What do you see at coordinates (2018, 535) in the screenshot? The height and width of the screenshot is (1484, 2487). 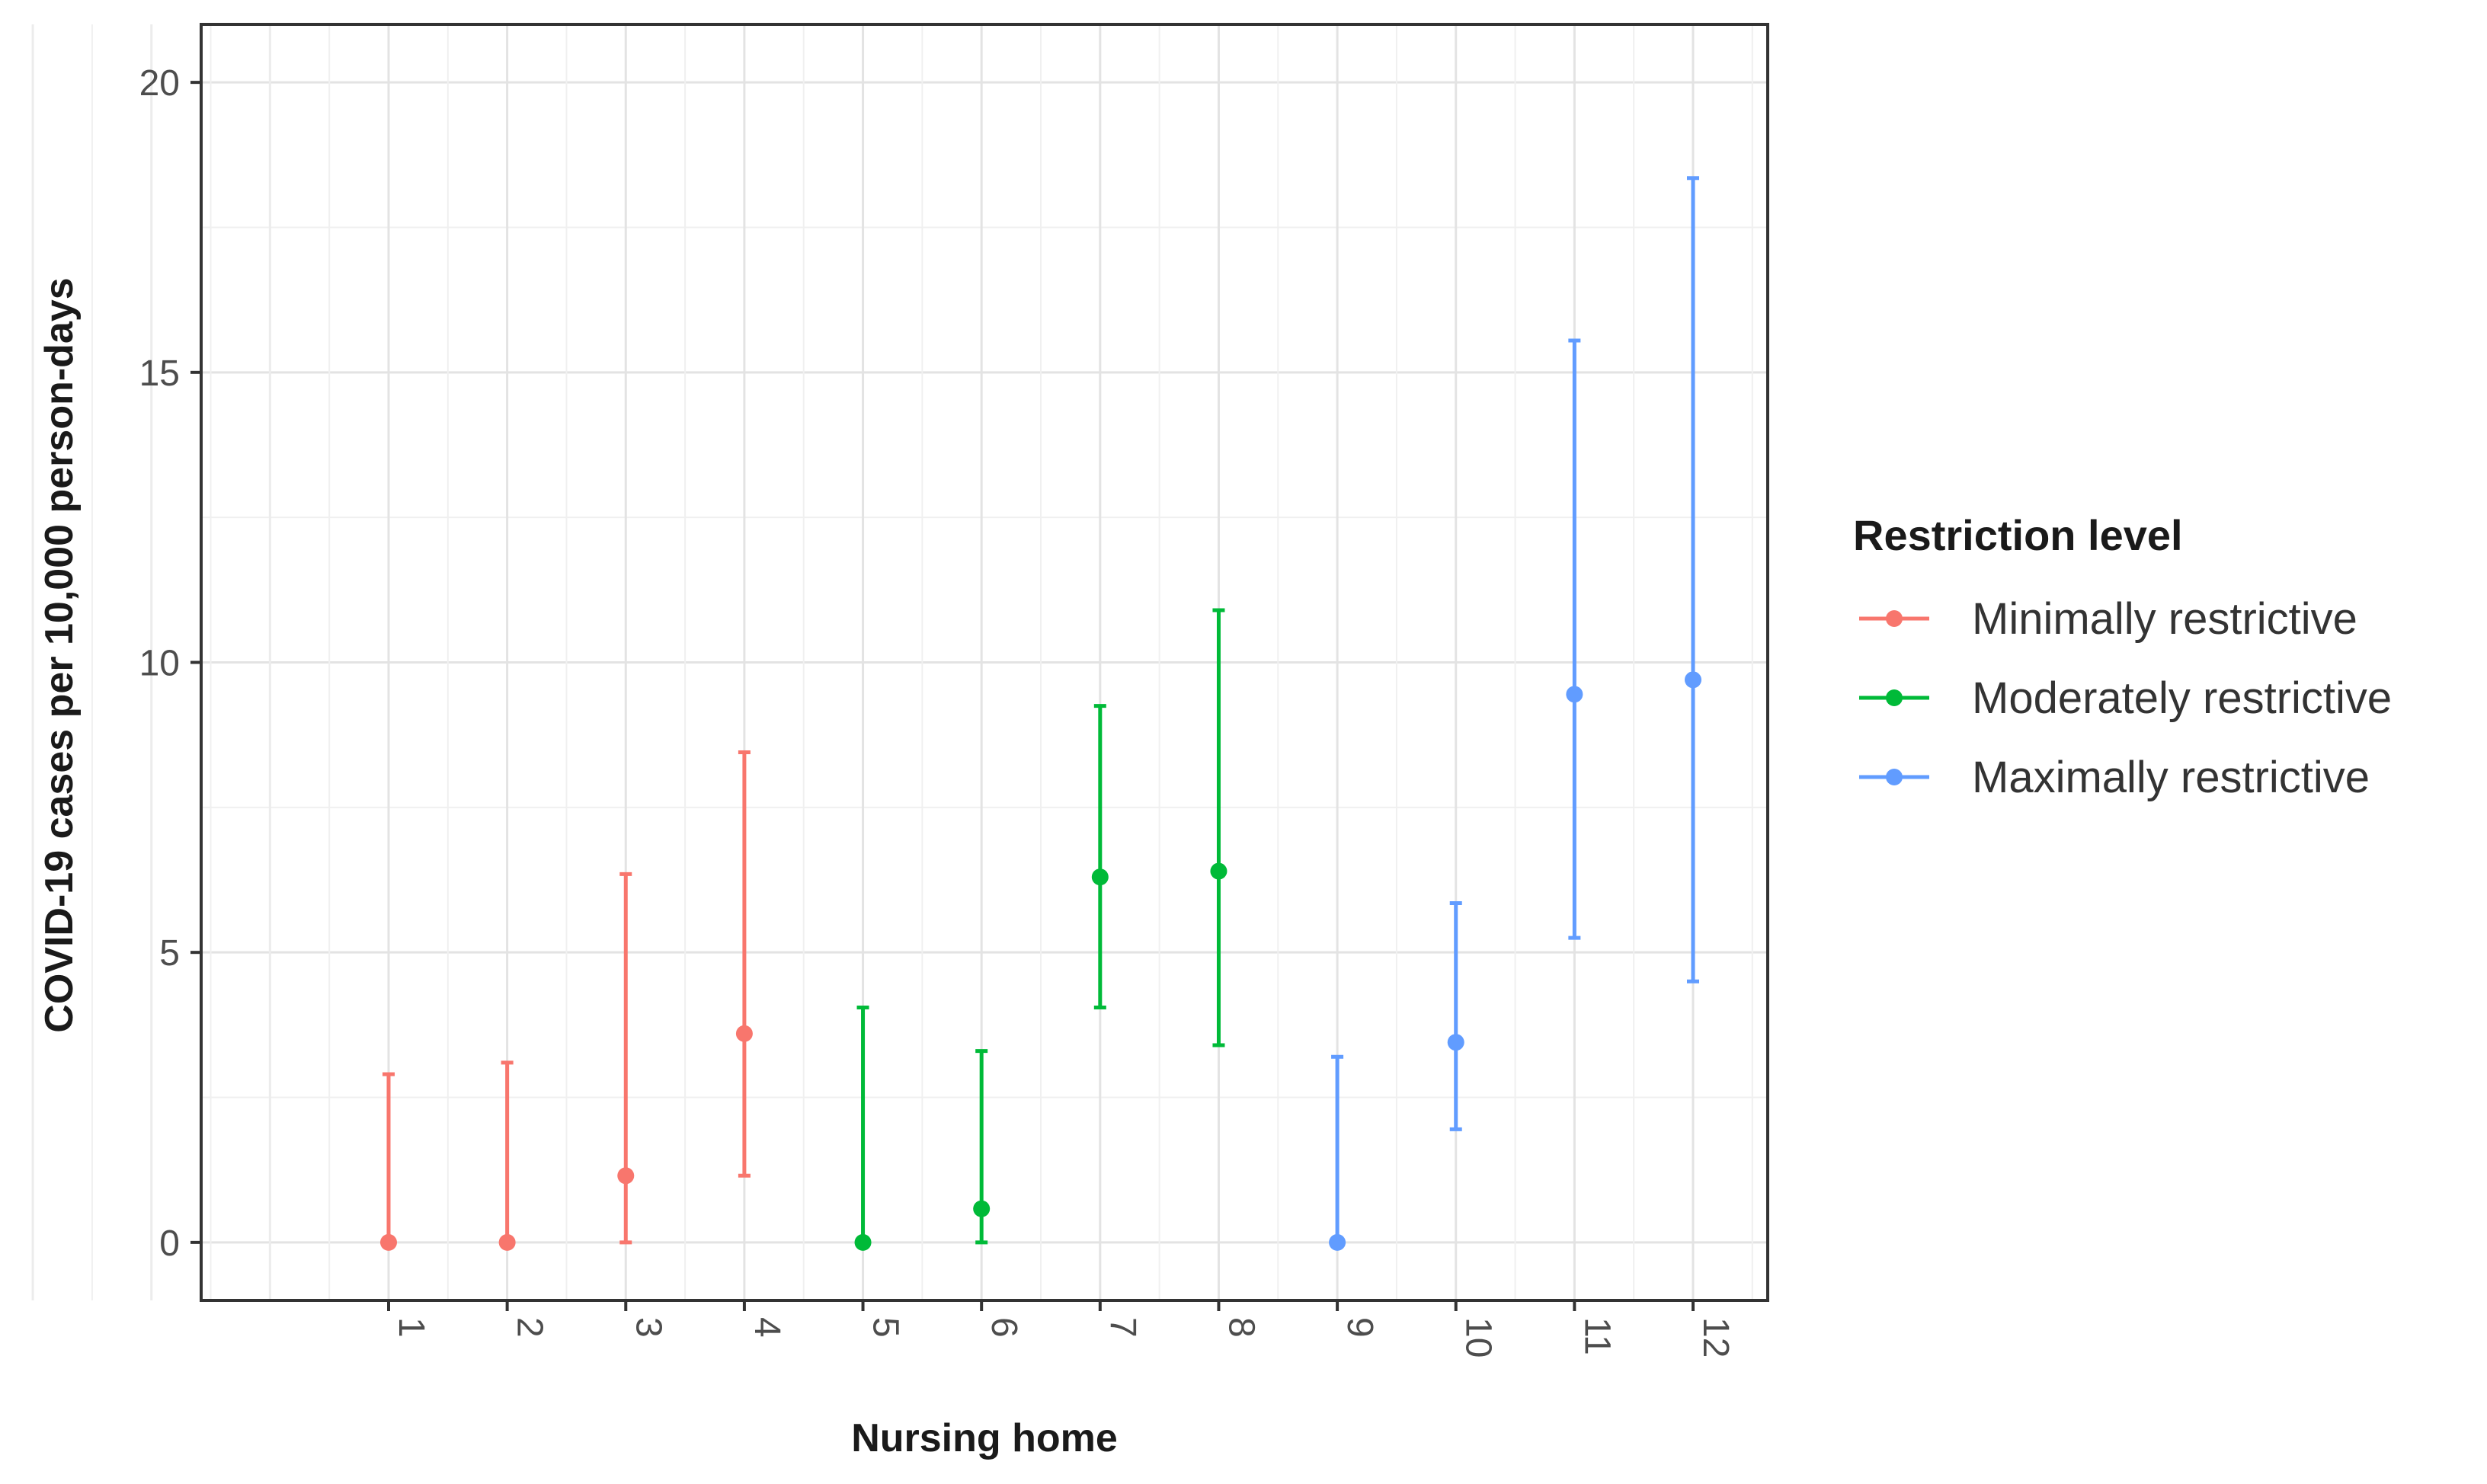 I see `legend-title: Restriction level` at bounding box center [2018, 535].